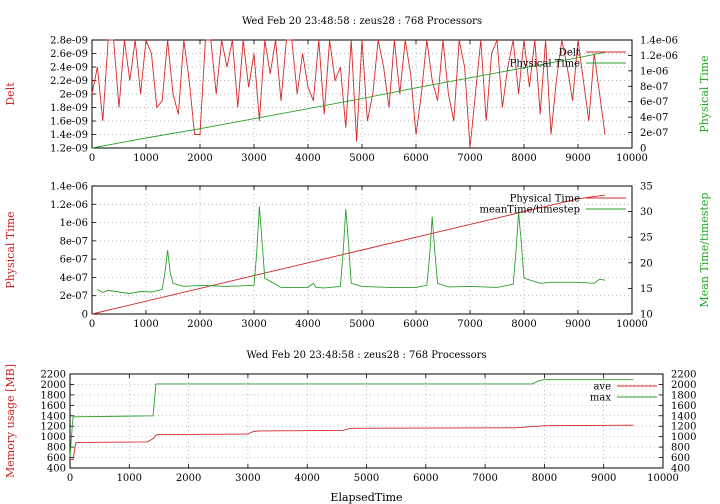  I want to click on y2-tick-label: 800, so click(680, 448).